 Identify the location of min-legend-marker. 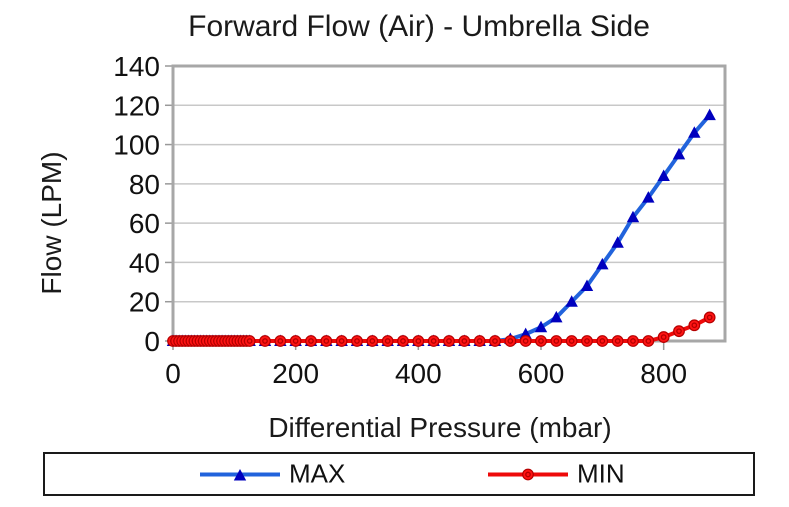
(528, 474).